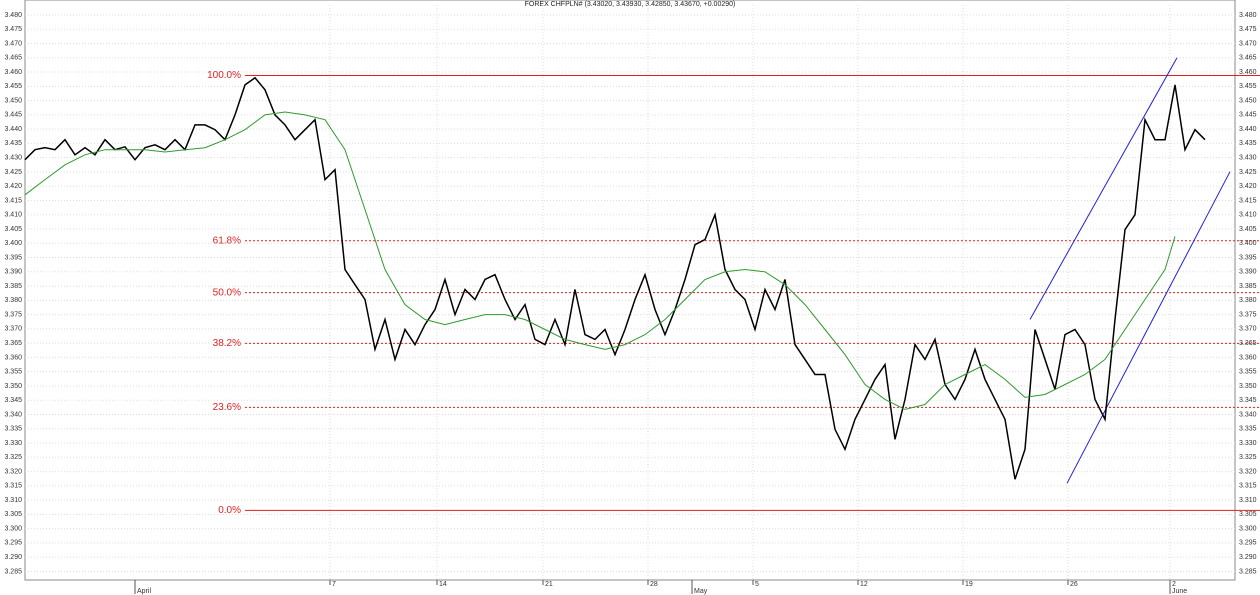 The image size is (1260, 595). I want to click on y-tick-label-right: 3.340, so click(1248, 414).